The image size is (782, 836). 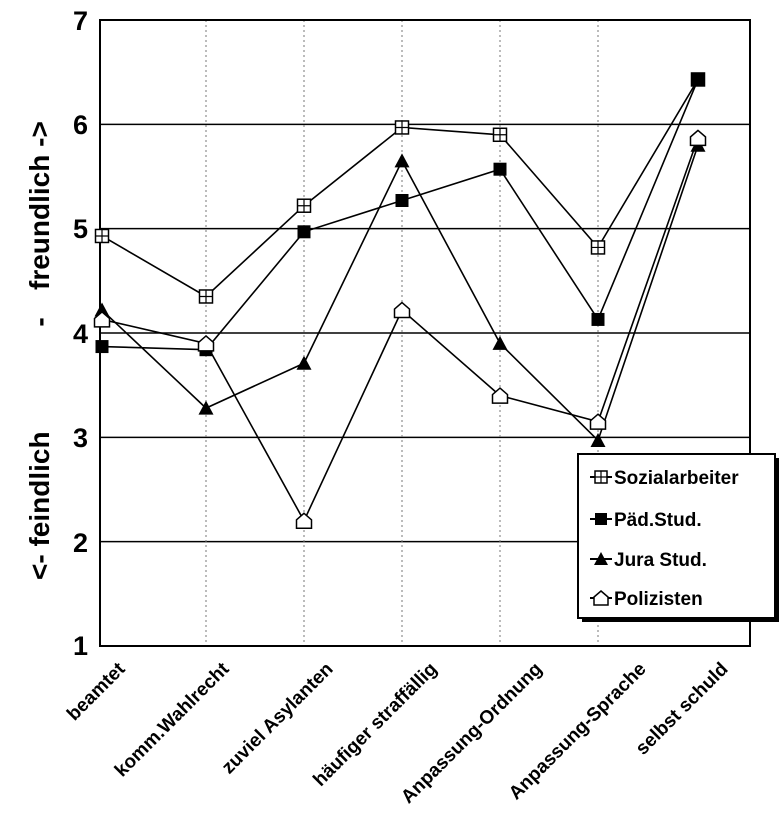 What do you see at coordinates (39, 321) in the screenshot?
I see `y-axis-label-middle: -` at bounding box center [39, 321].